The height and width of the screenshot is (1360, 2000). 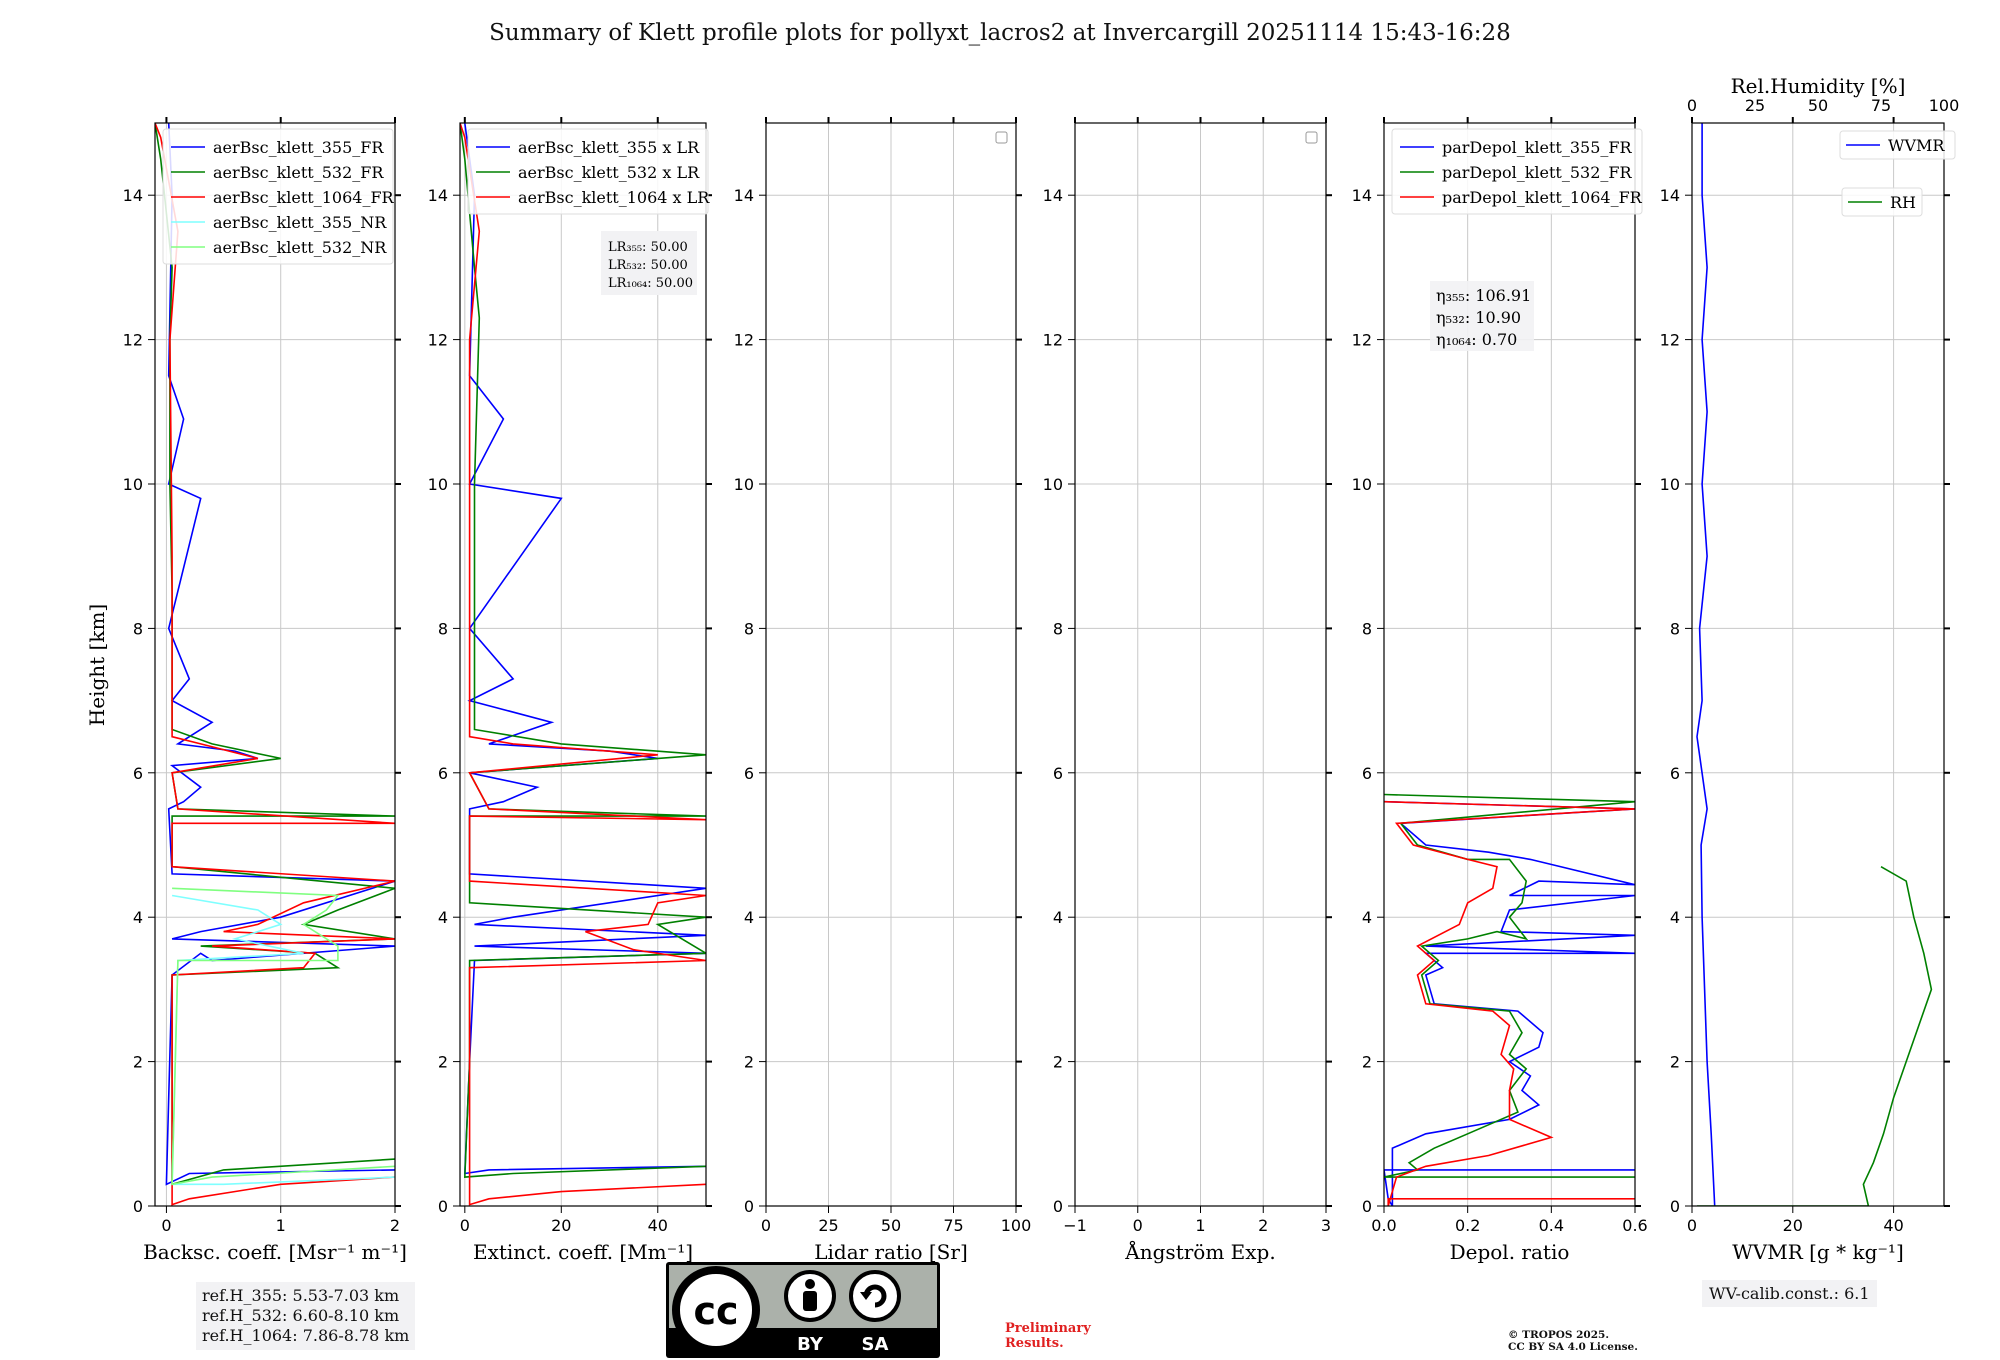 What do you see at coordinates (648, 265) in the screenshot?
I see `lr-label: LR₅₃₂: 50.00` at bounding box center [648, 265].